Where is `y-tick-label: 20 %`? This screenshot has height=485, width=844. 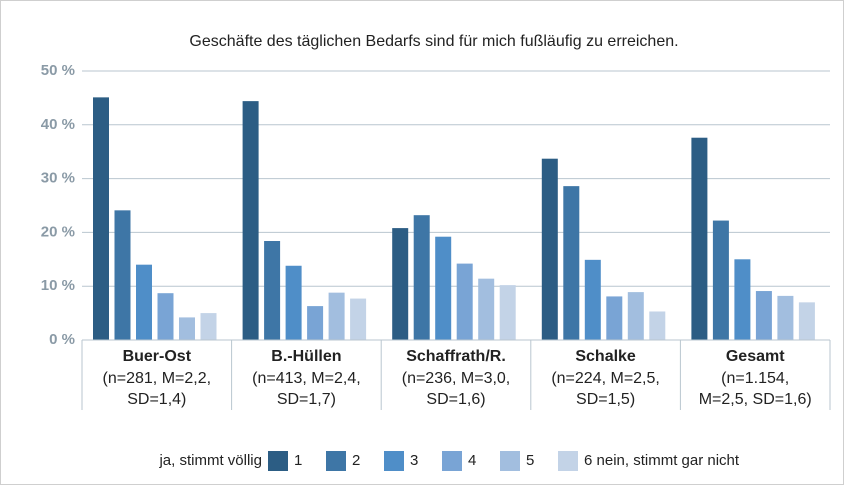
y-tick-label: 20 % is located at coordinates (58, 231).